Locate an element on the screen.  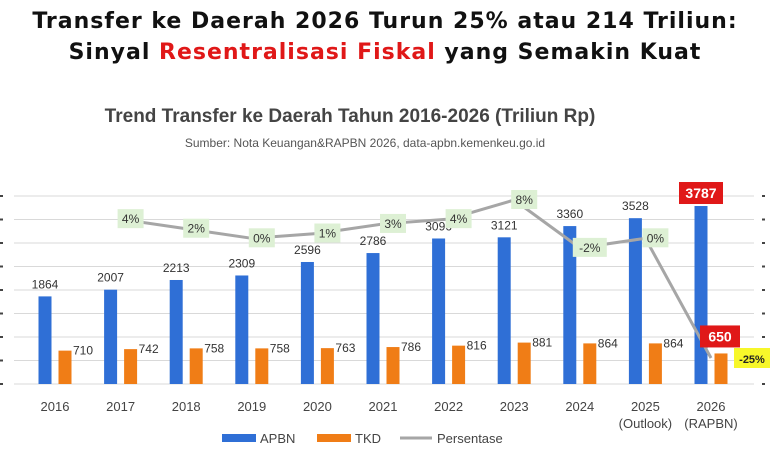
headline-prefix: Sinyal is located at coordinates (114, 52).